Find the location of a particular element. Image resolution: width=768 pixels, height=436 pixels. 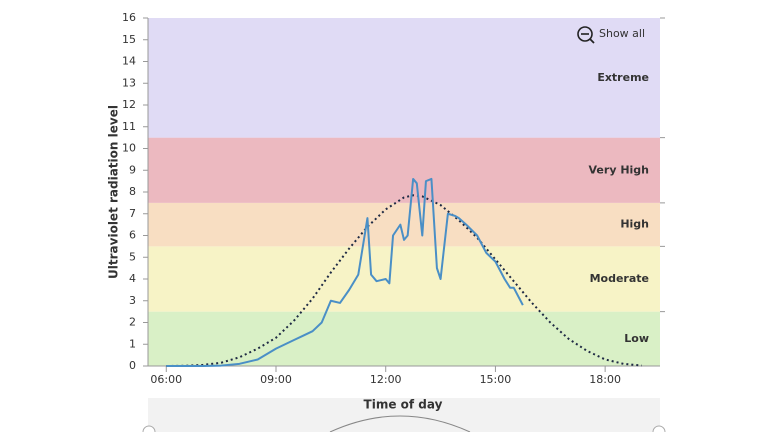

x-tick-label: 12:00 is located at coordinates (386, 379).